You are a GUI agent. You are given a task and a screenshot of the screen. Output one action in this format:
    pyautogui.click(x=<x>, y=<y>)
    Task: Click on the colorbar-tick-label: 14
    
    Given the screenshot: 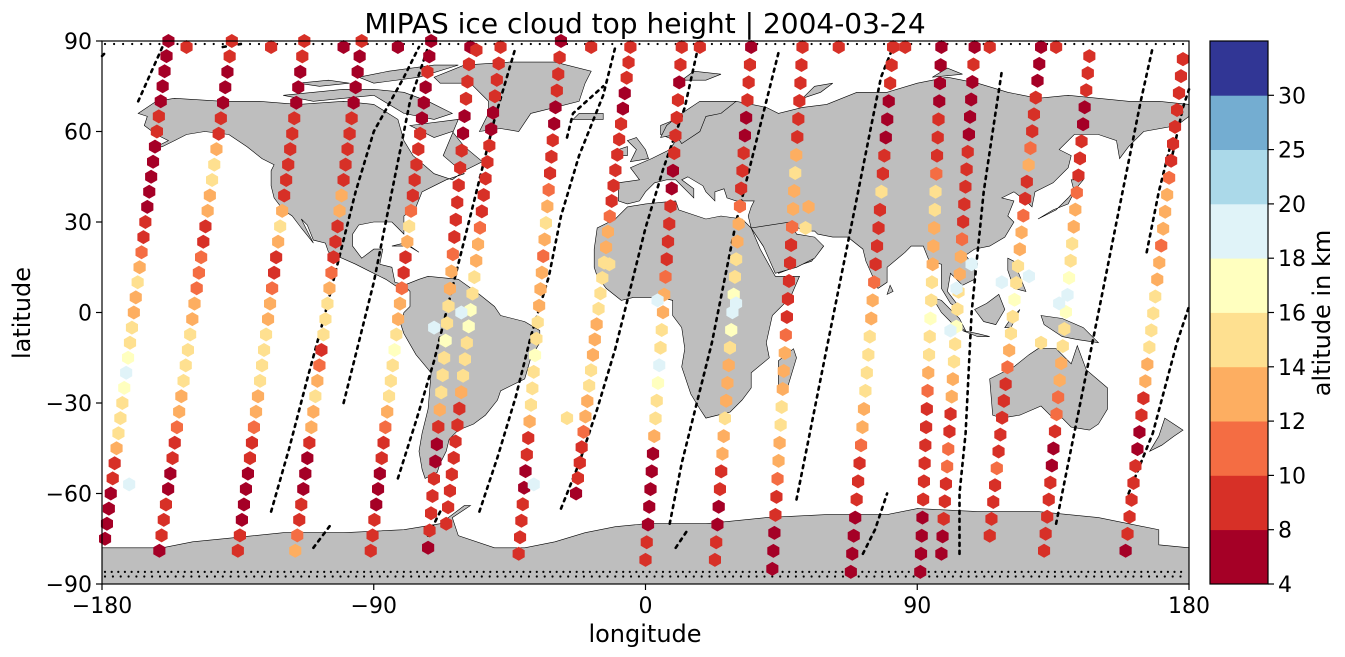 What is the action you would take?
    pyautogui.click(x=1292, y=368)
    